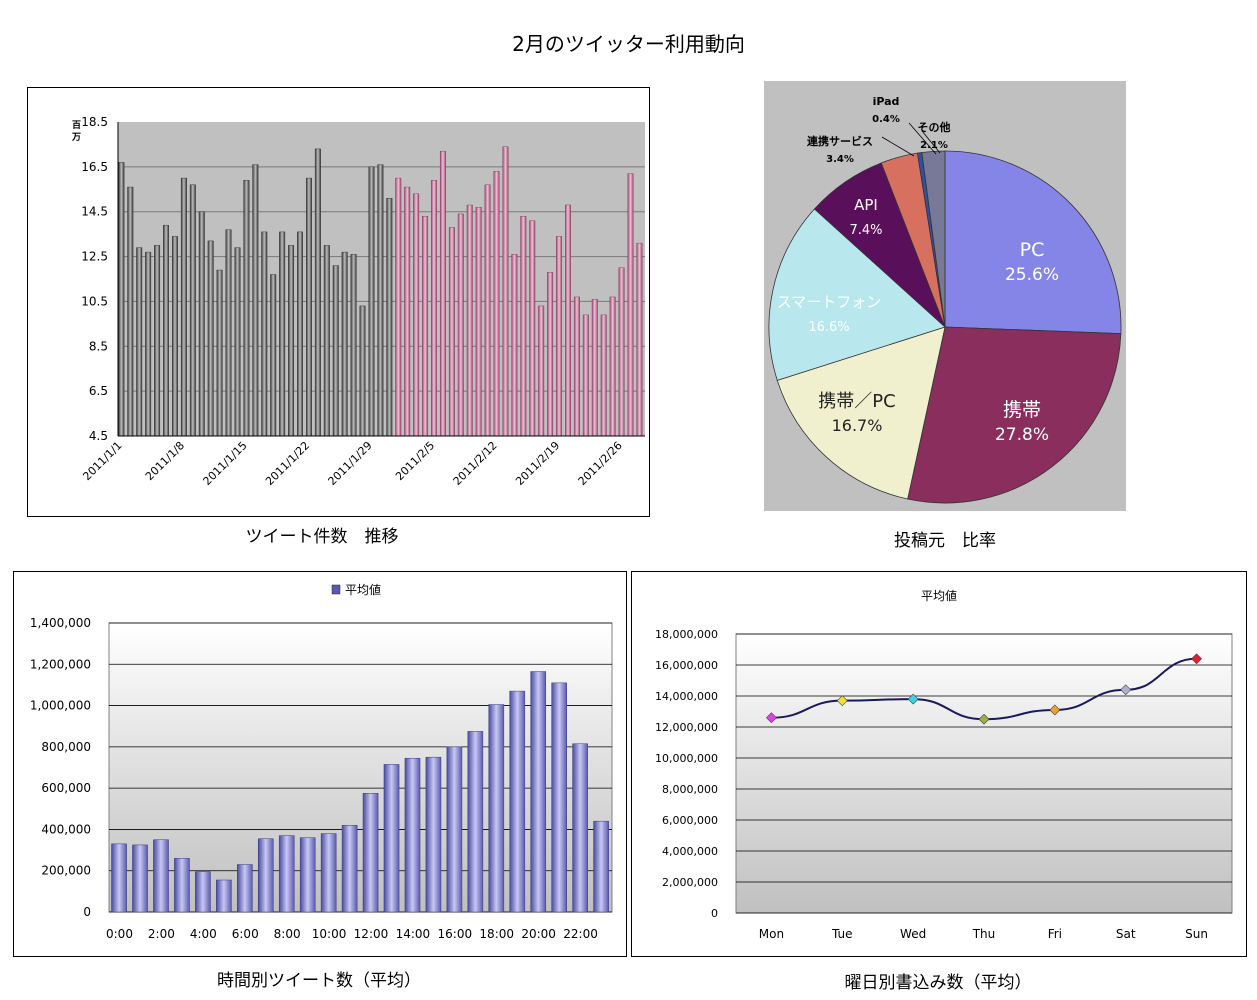  What do you see at coordinates (866, 205) in the screenshot?
I see `pie-label: API` at bounding box center [866, 205].